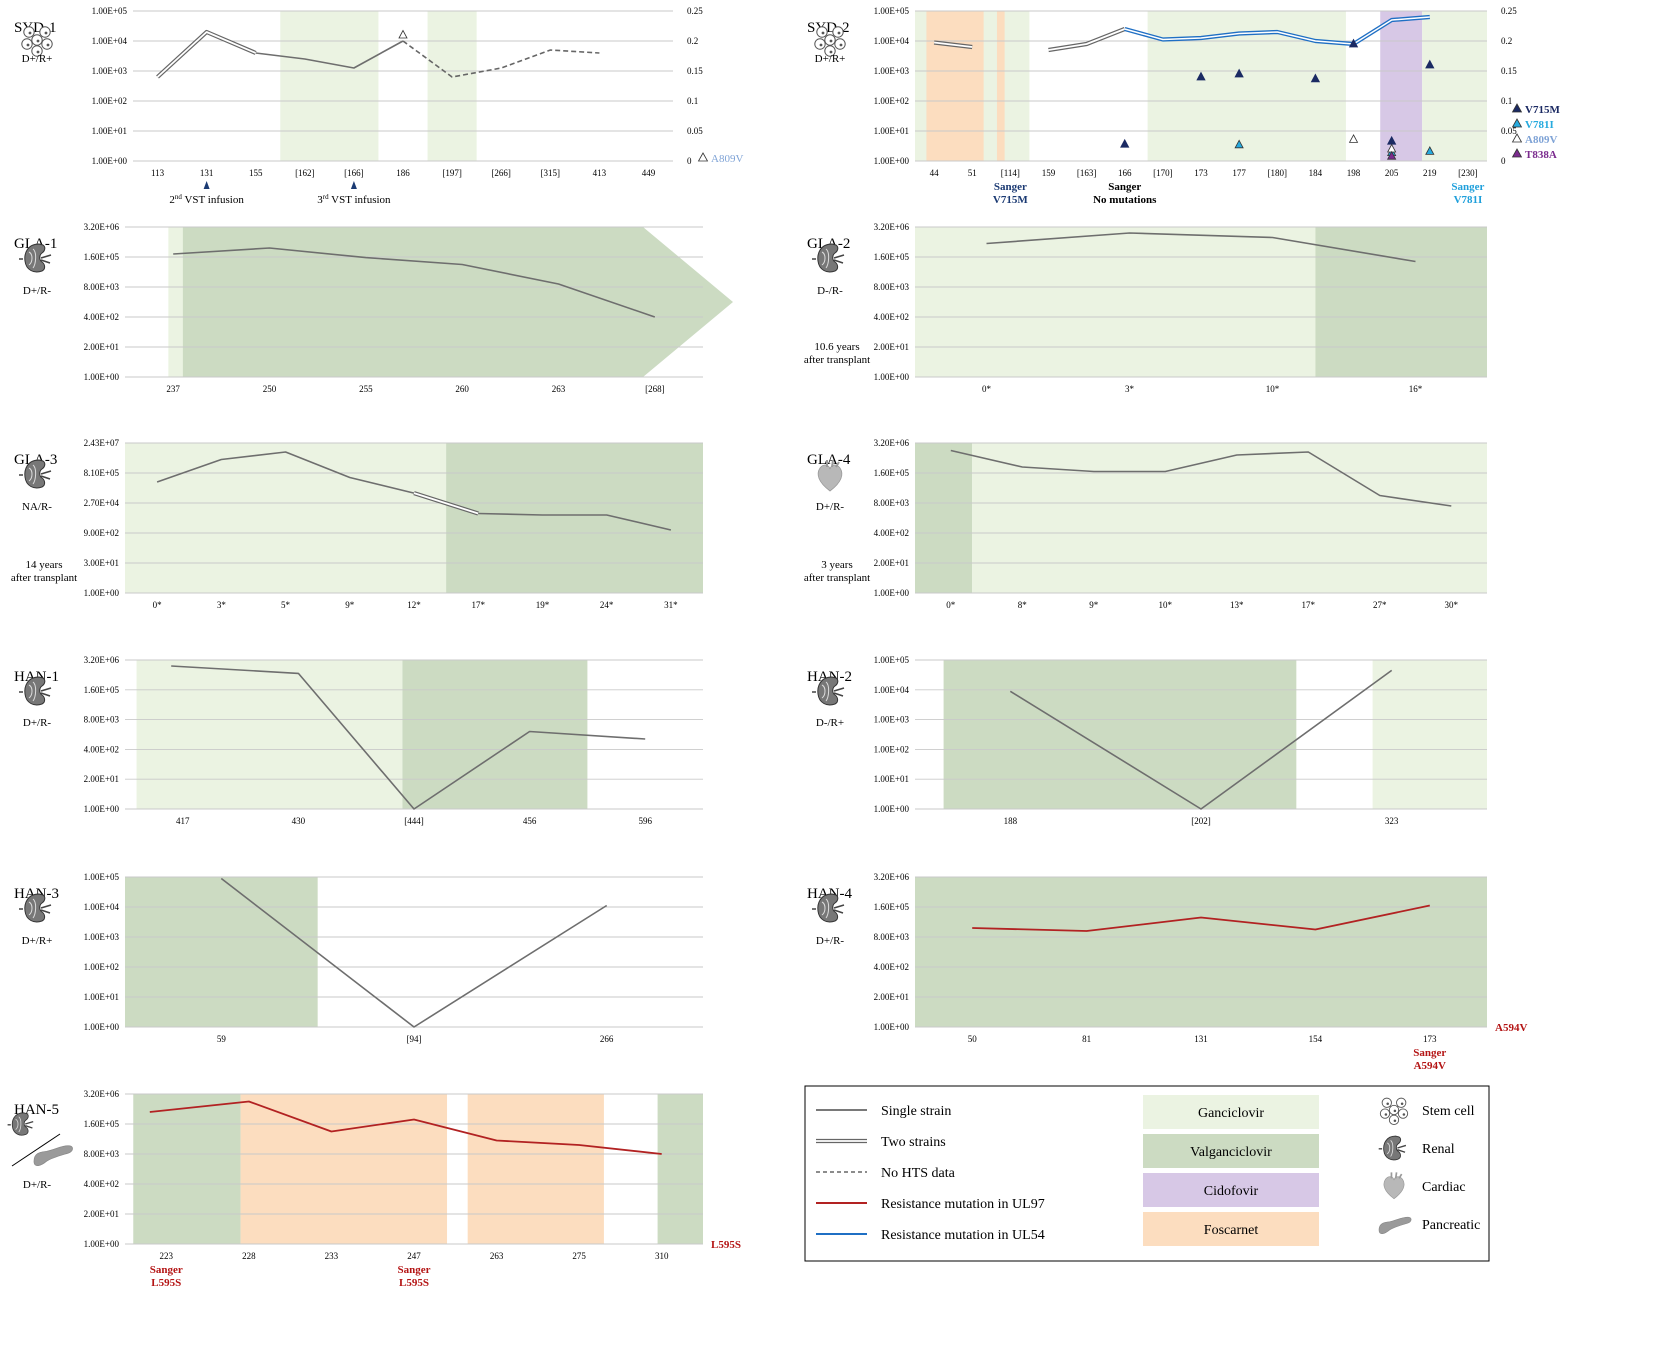 This screenshot has width=1665, height=1365. What do you see at coordinates (1201, 1039) in the screenshot?
I see `x-tick-label: 131` at bounding box center [1201, 1039].